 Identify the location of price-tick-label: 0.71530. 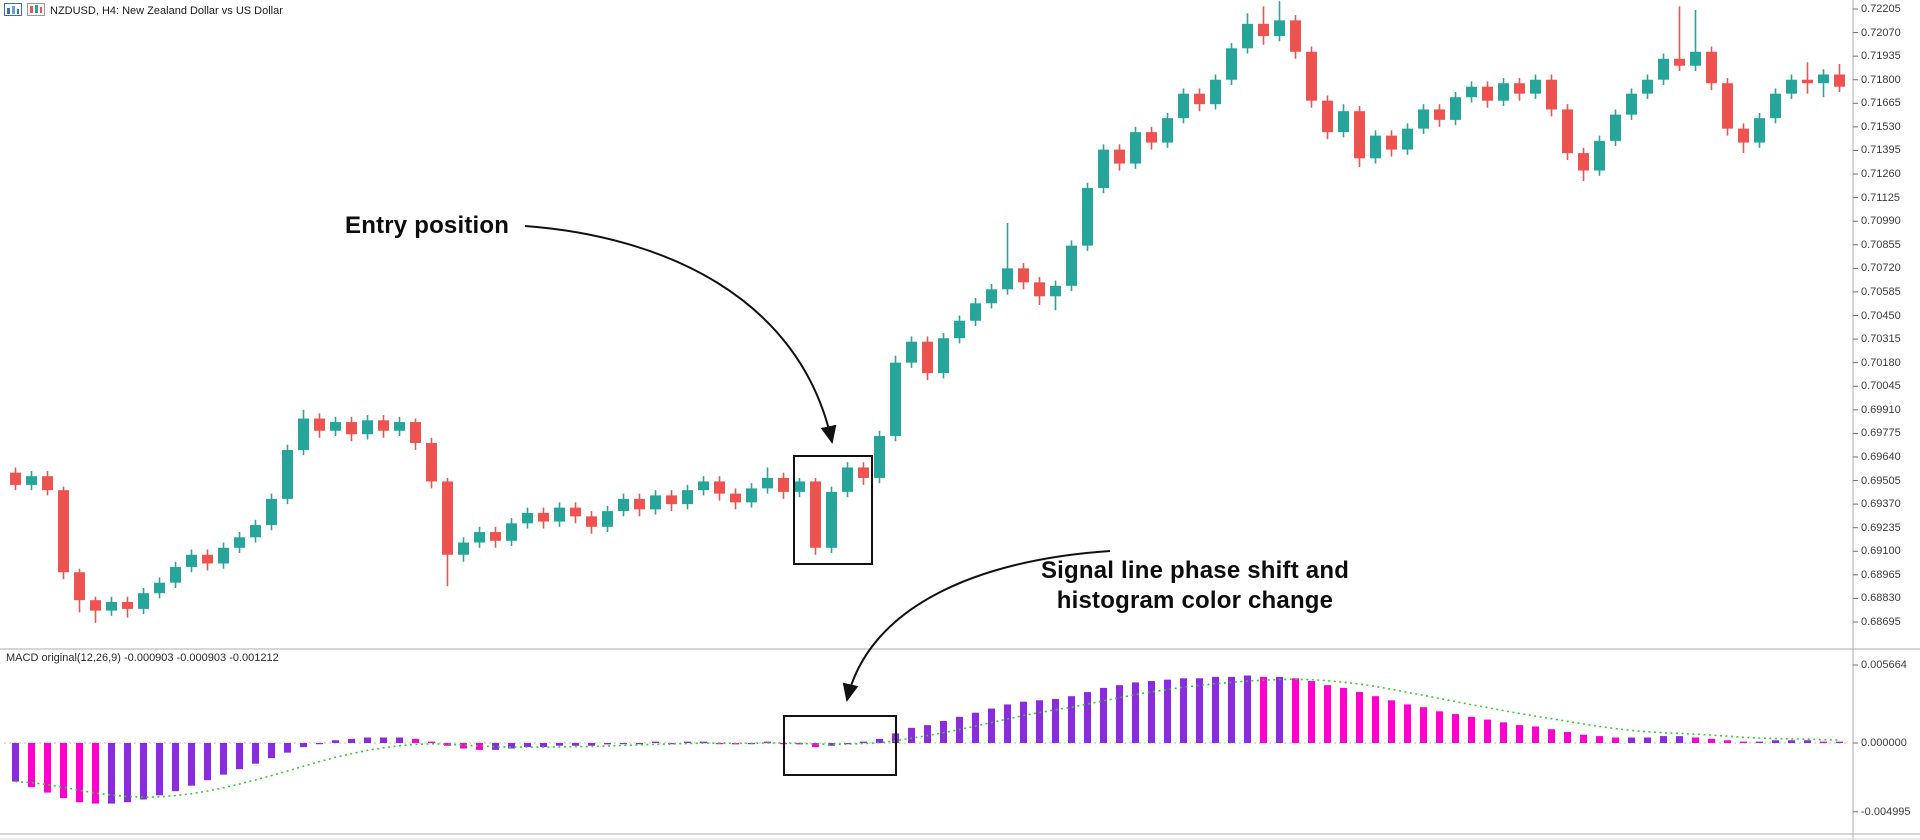
(1881, 126).